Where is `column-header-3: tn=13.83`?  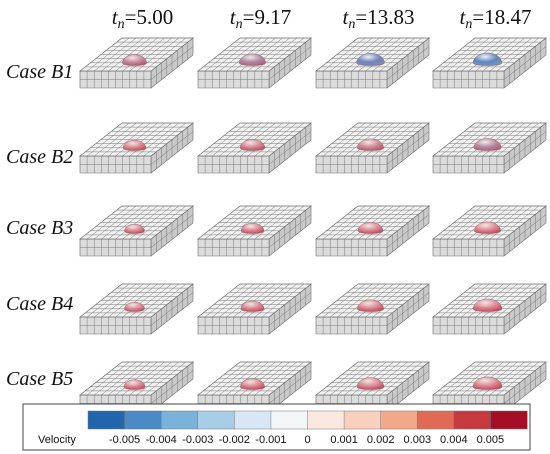 column-header-3: tn=13.83 is located at coordinates (379, 18).